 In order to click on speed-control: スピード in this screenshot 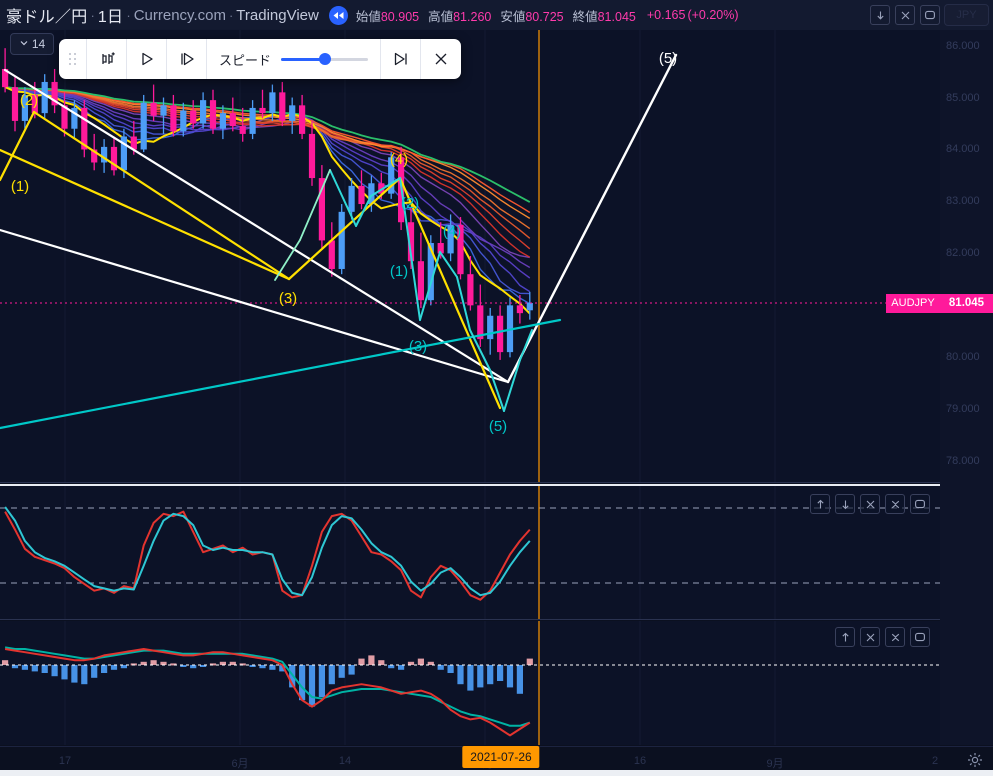, I will do `click(294, 59)`.